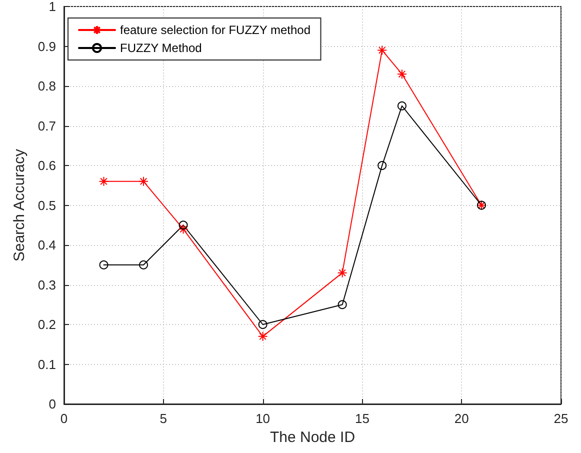  Describe the element at coordinates (47, 165) in the screenshot. I see `y-tick-label: 0.6` at that location.